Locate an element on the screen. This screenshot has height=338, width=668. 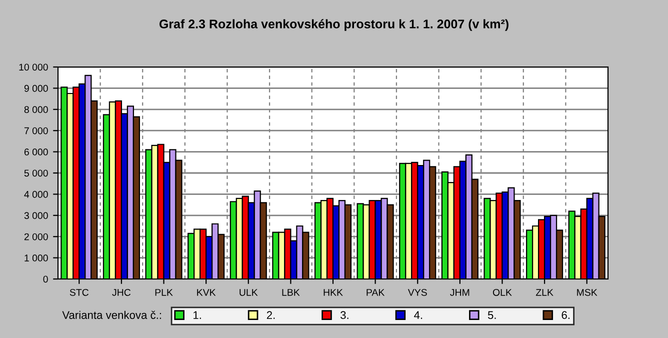
x-tick-label: OLK is located at coordinates (502, 292).